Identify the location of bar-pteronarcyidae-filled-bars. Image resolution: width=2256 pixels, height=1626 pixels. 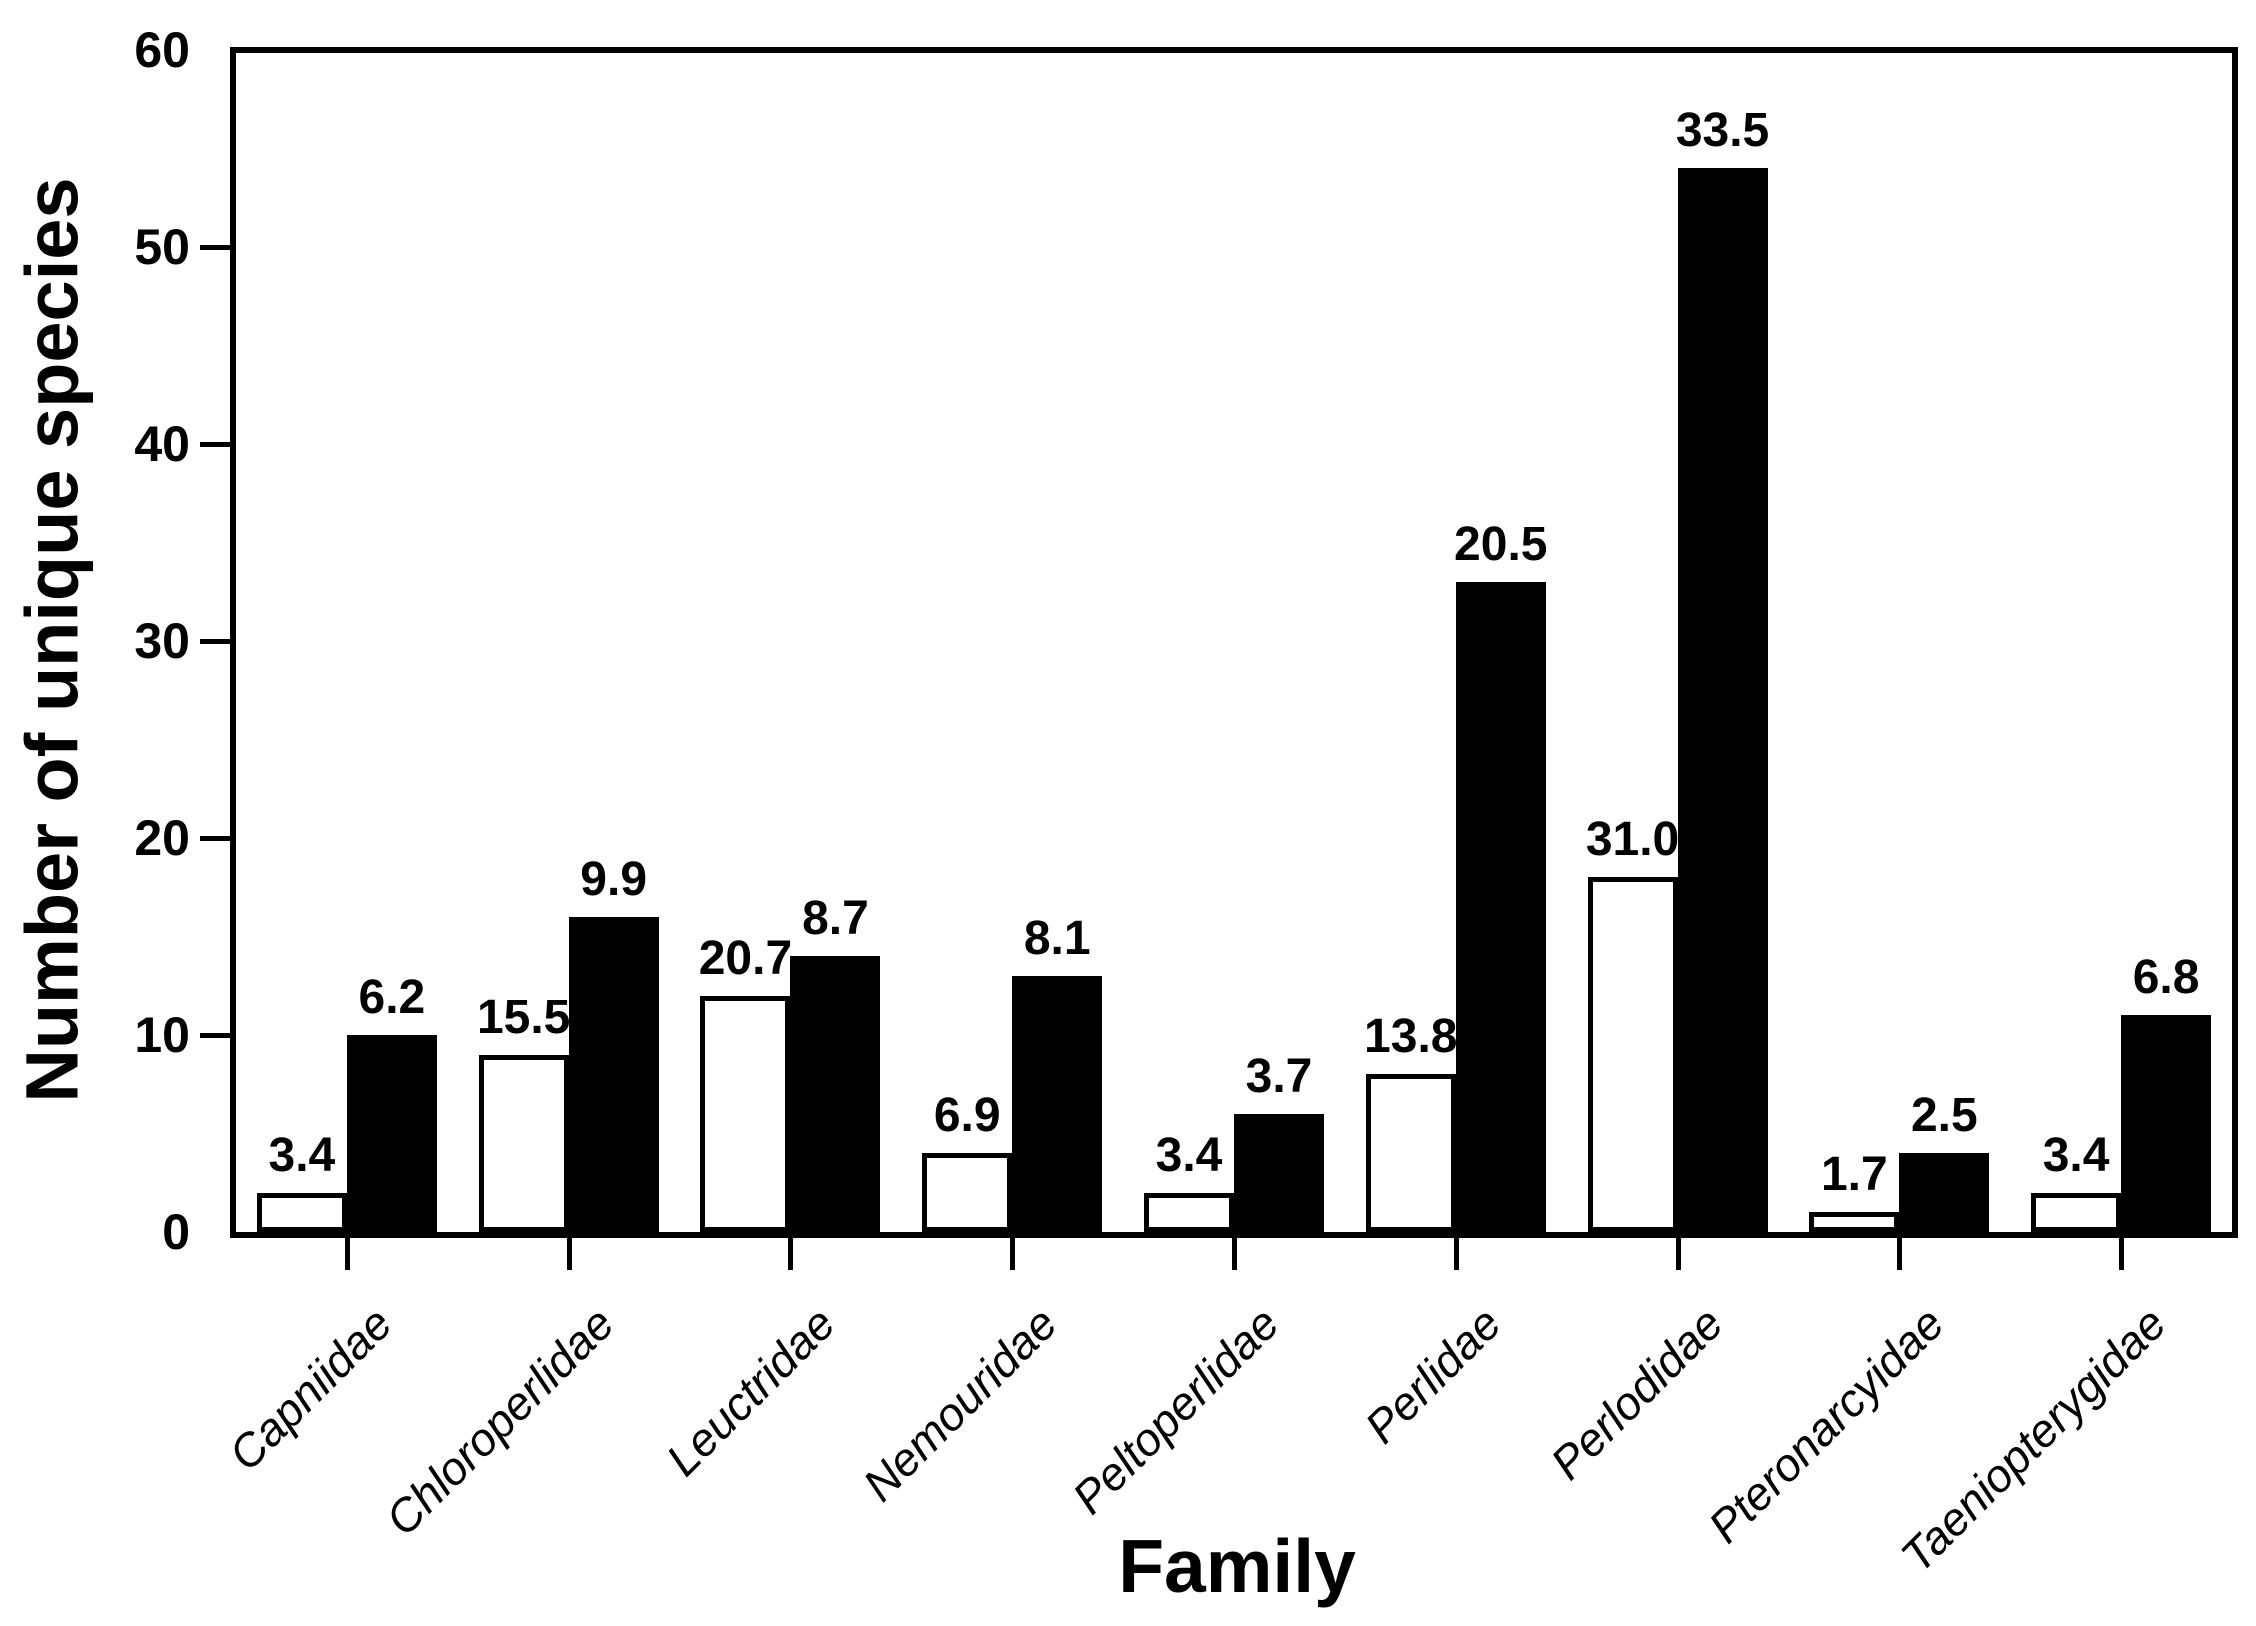
(1944, 1192).